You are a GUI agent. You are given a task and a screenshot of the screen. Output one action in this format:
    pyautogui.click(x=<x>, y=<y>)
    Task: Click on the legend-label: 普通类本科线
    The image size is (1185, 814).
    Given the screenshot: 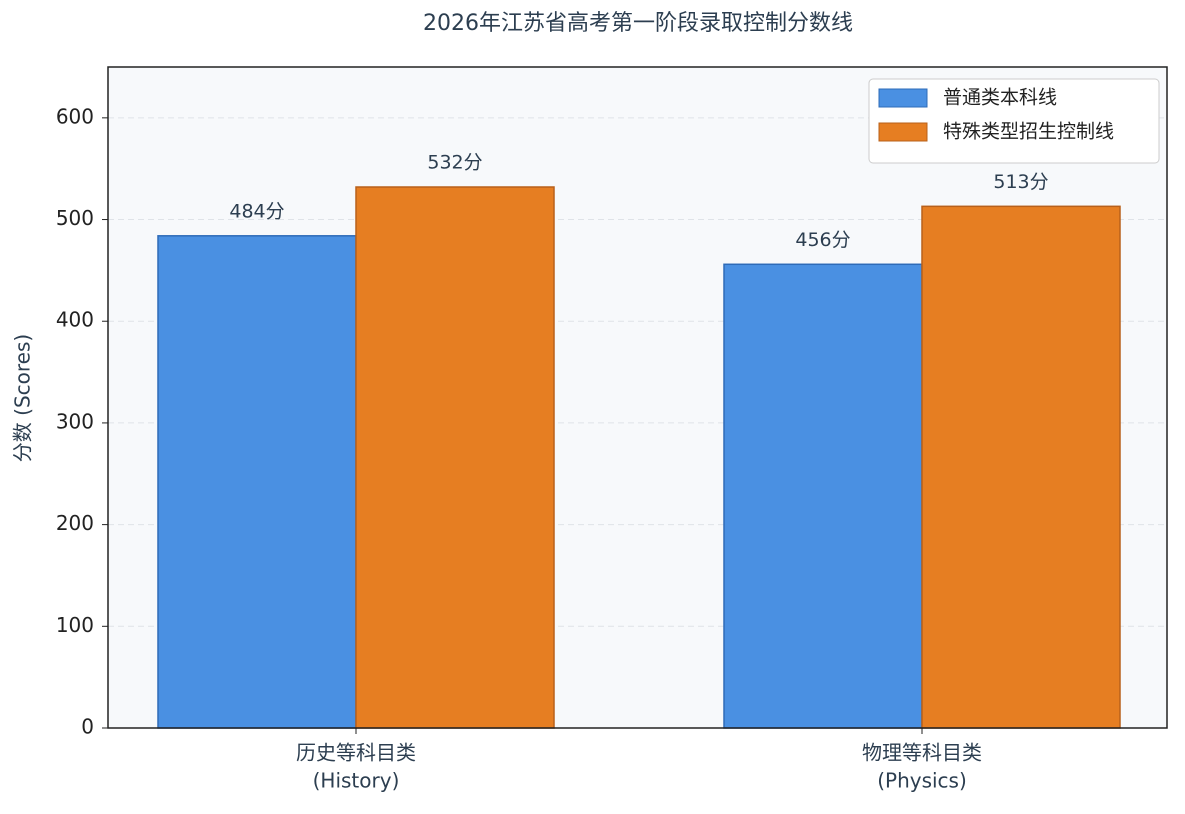 What is the action you would take?
    pyautogui.click(x=1000, y=98)
    